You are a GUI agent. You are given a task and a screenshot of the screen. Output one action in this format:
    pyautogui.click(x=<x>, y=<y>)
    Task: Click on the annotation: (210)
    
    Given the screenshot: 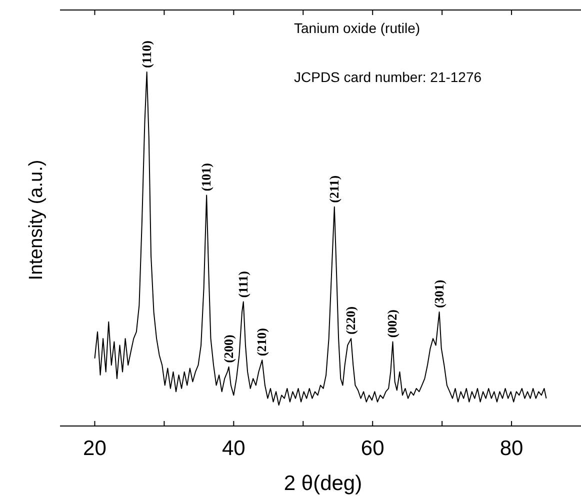 What is the action you would take?
    pyautogui.click(x=262, y=342)
    